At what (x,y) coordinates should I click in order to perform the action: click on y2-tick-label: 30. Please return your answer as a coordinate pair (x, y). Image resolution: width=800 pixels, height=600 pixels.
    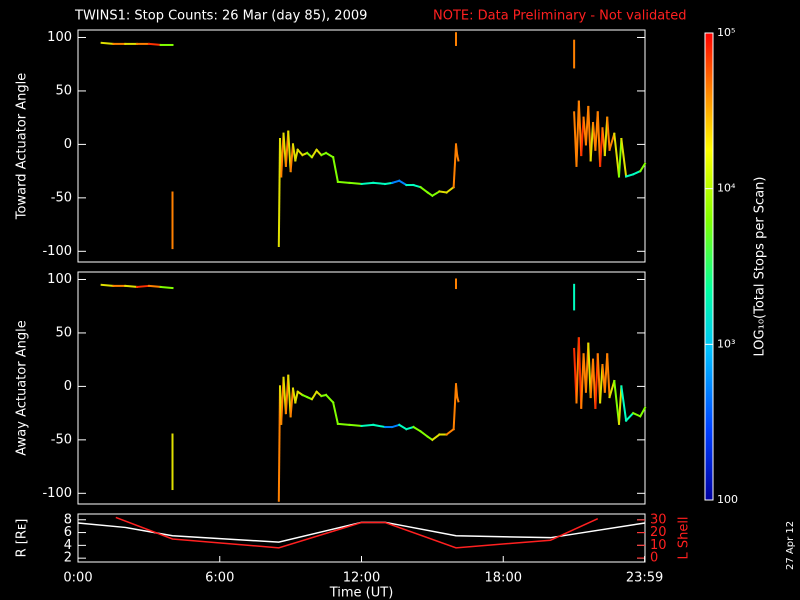
    Looking at the image, I should click on (658, 519).